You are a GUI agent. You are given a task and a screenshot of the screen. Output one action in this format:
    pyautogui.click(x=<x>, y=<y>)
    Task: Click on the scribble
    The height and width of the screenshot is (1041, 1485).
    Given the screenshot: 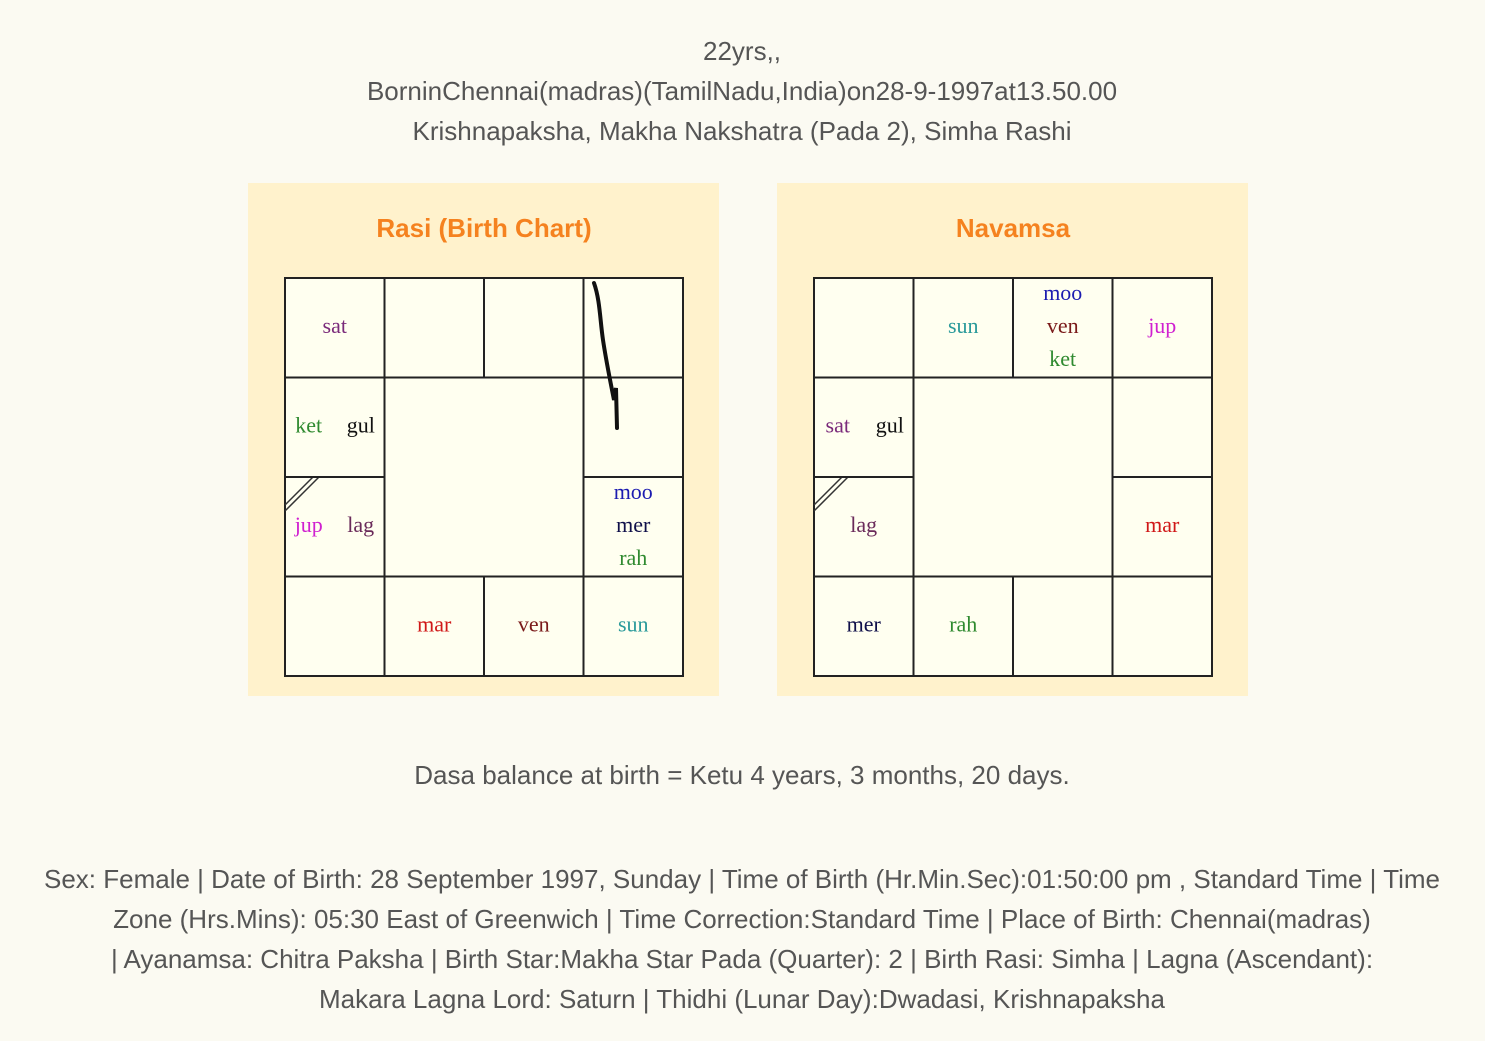 What is the action you would take?
    pyautogui.click(x=605, y=355)
    